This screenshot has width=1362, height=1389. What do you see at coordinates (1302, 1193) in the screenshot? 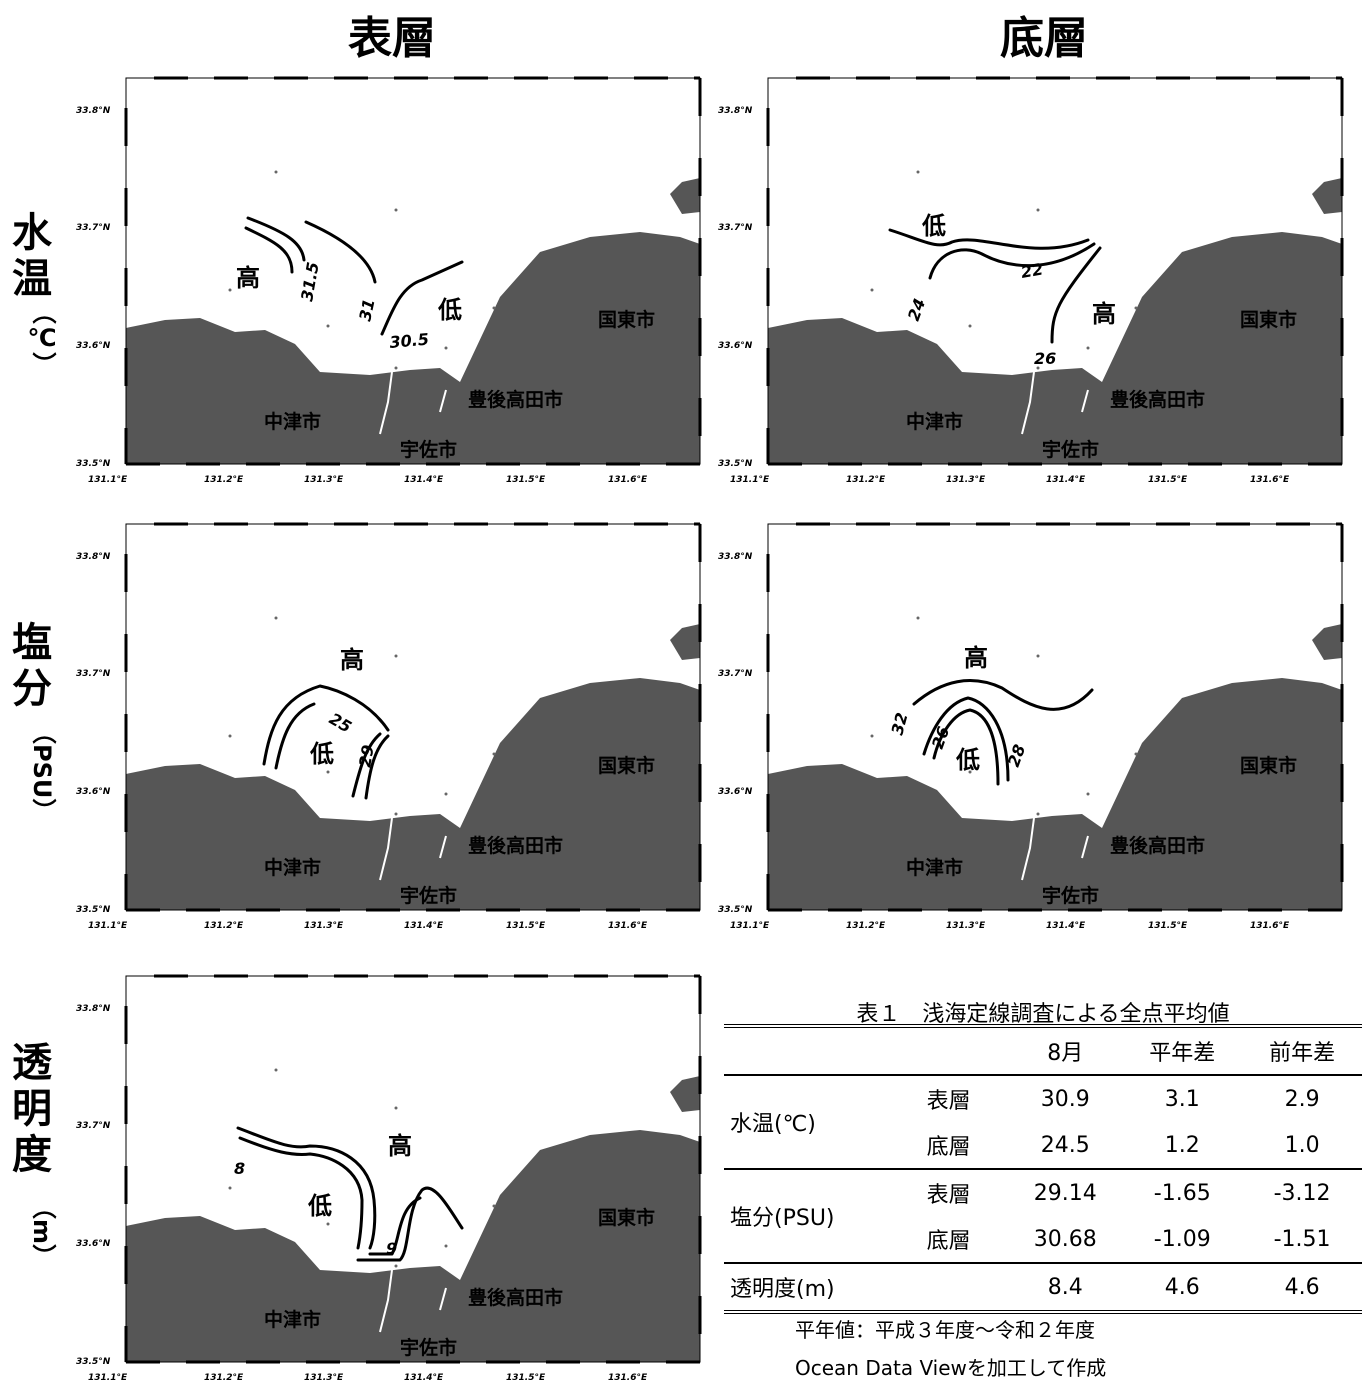
I see `table-cell: -3.12` at bounding box center [1302, 1193].